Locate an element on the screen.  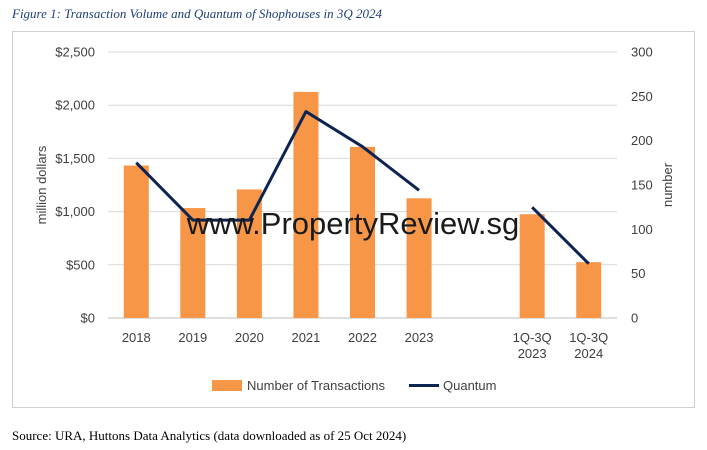
right-tick-label: 250 is located at coordinates (642, 96).